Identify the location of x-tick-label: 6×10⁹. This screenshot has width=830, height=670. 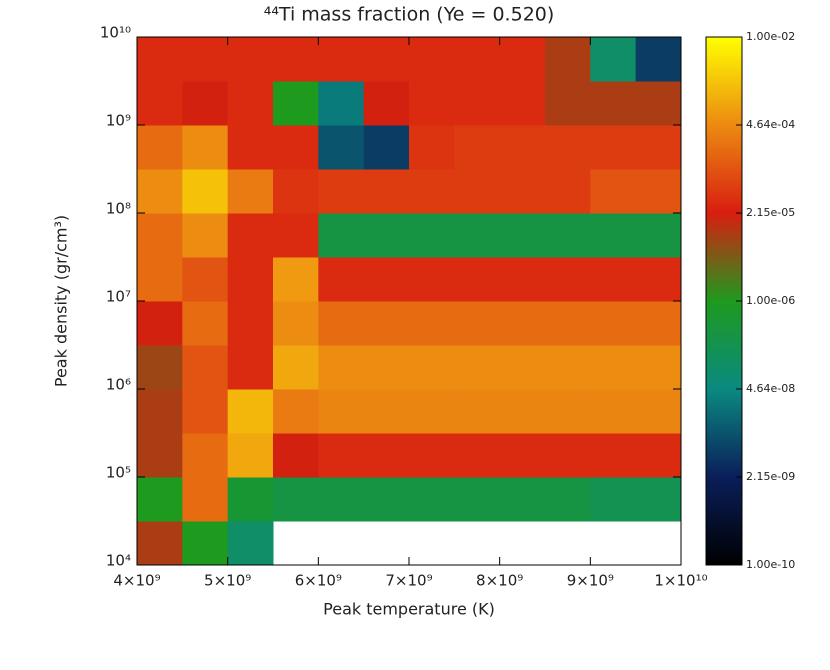
(318, 581).